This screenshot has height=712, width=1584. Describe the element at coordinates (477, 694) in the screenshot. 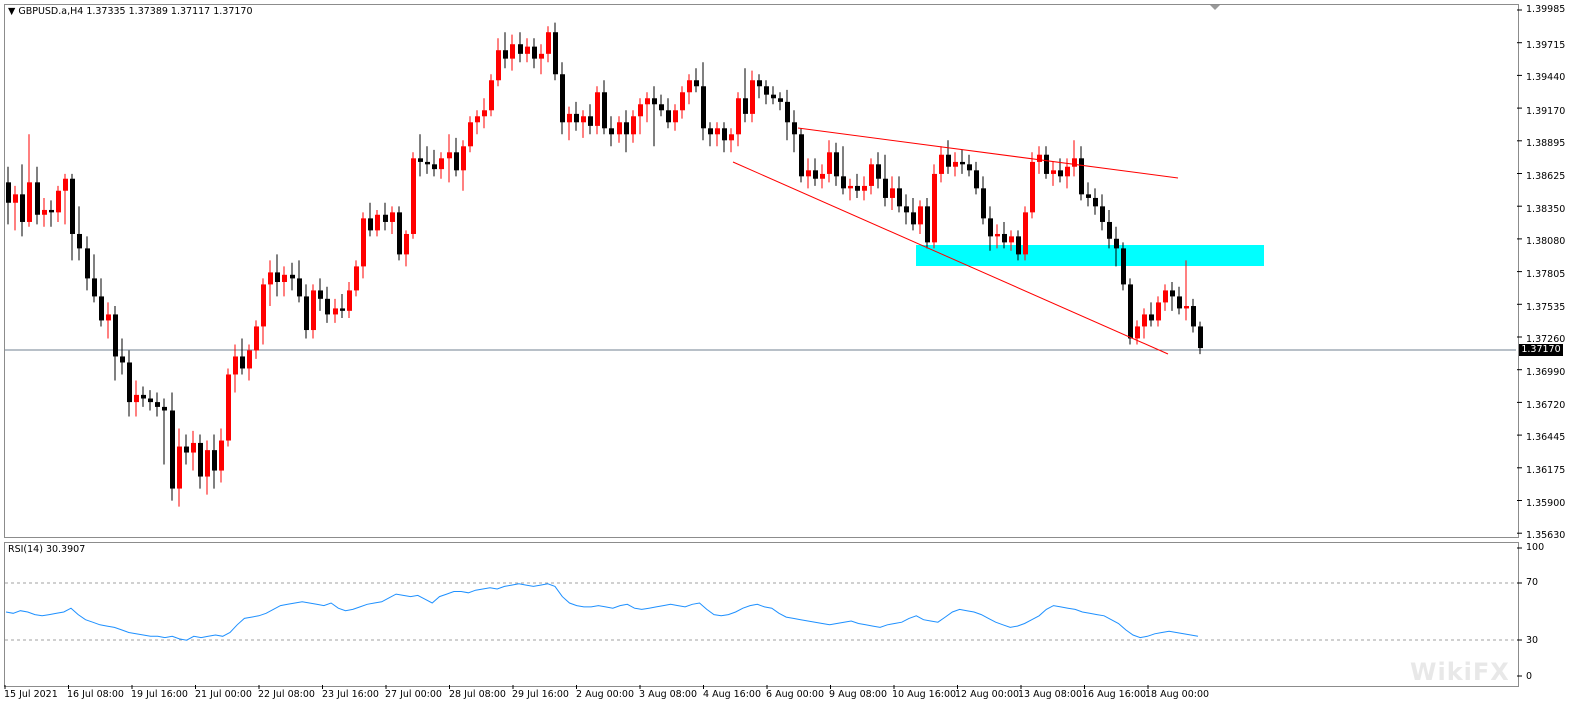

I see `time-label: 28 Jul 08:00` at that location.